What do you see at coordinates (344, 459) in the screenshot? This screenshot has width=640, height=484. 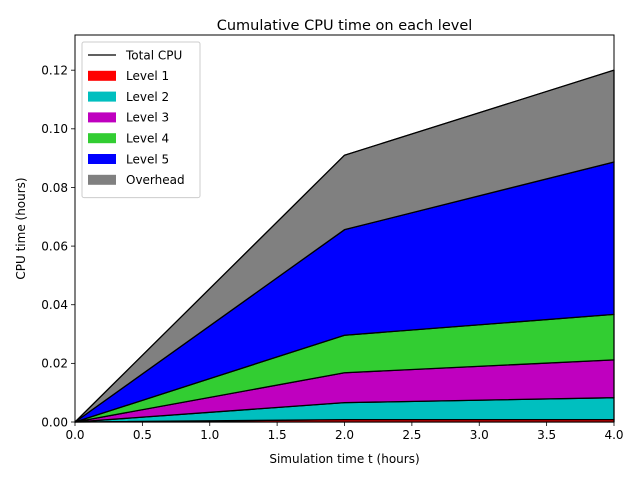 I see `x-axis-label: Simulation time t (hours)` at bounding box center [344, 459].